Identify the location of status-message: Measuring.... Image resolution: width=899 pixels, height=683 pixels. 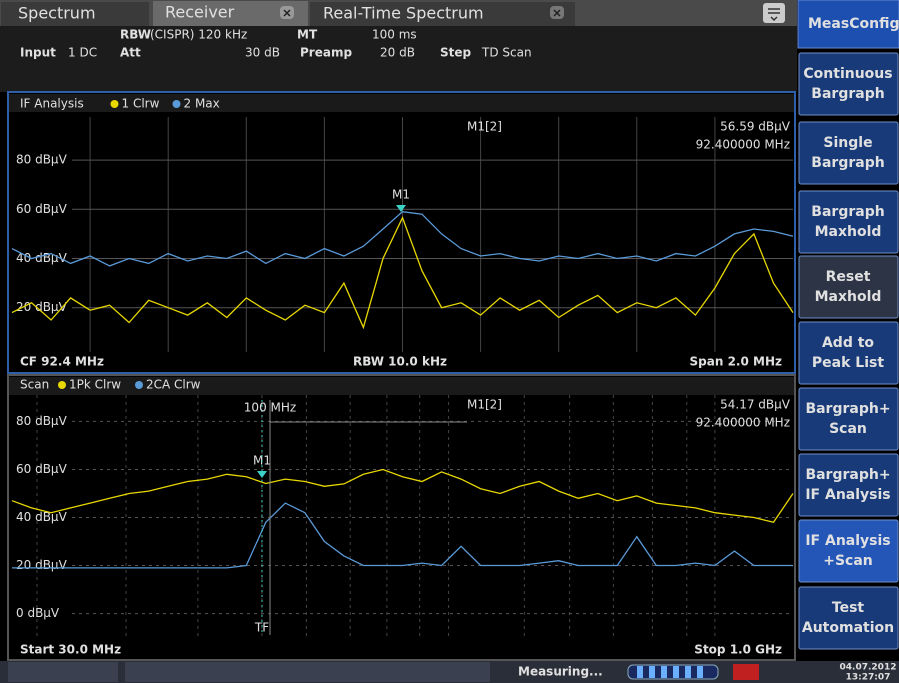
(560, 672).